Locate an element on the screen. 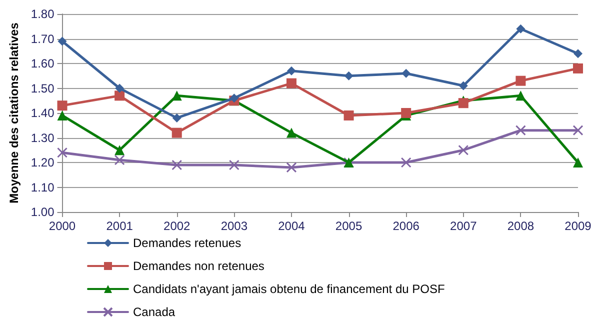  y-tick-label: 1.70 is located at coordinates (42, 39).